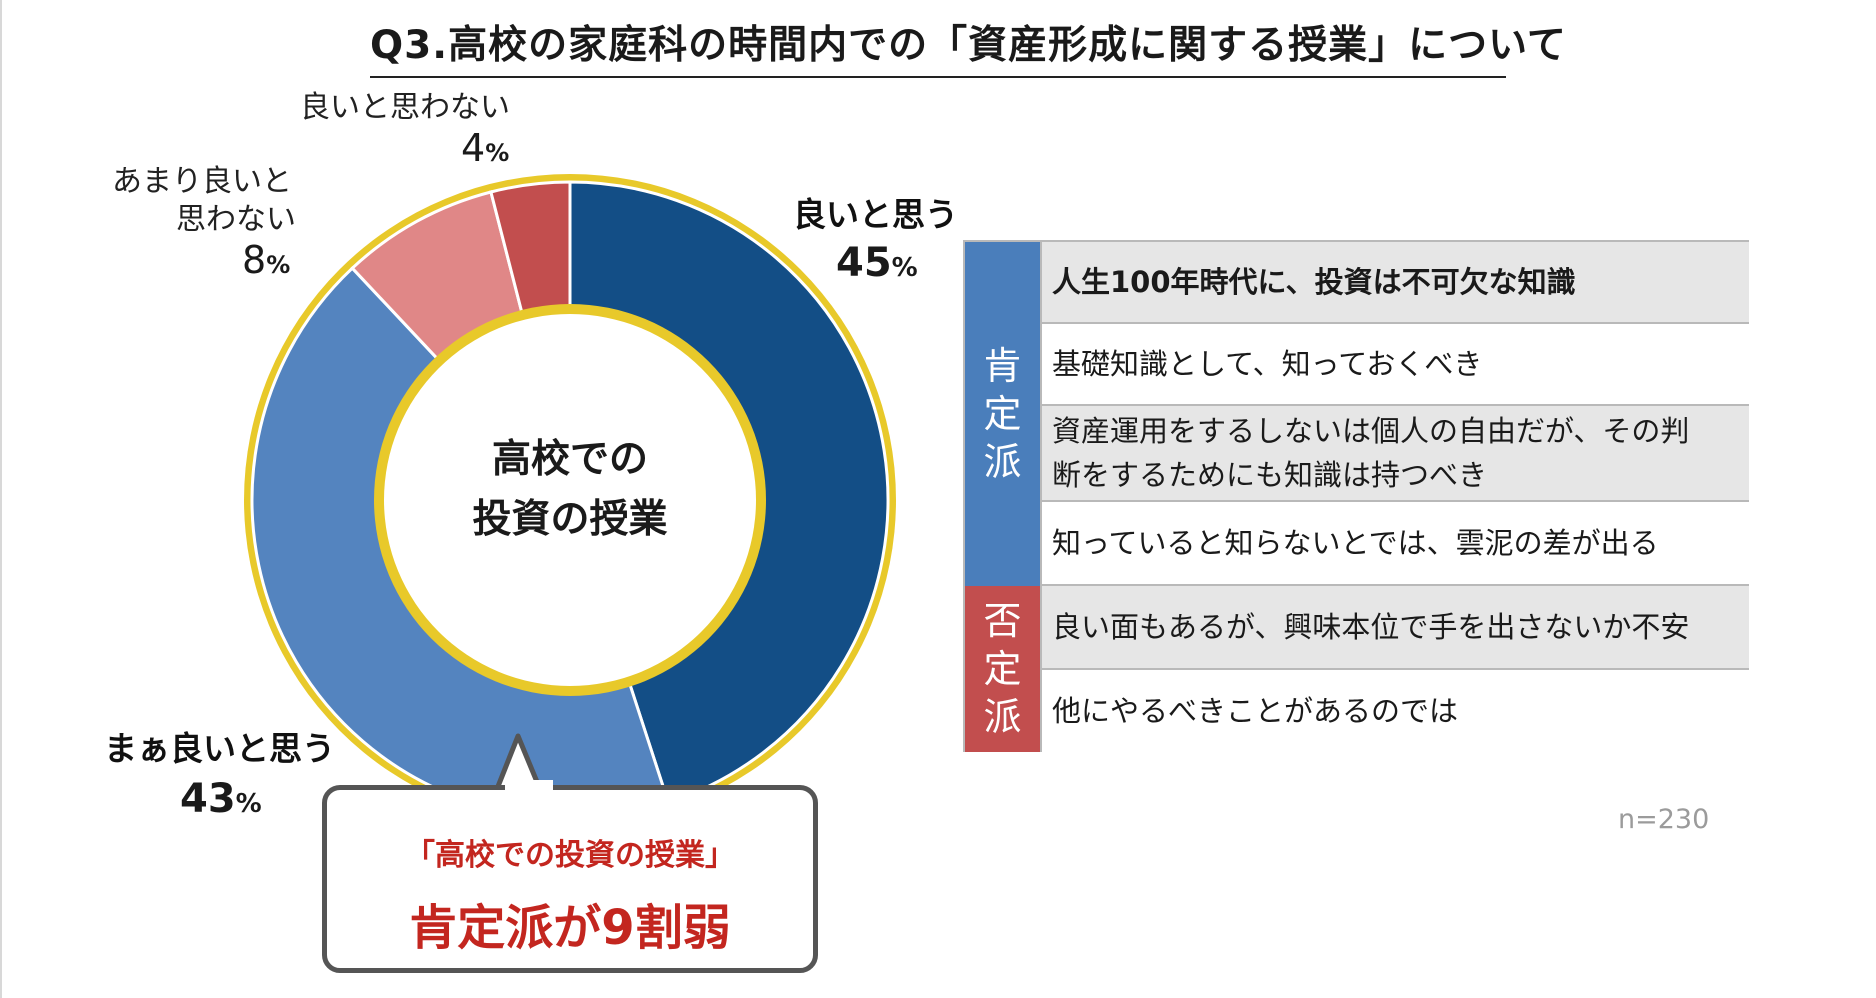 This screenshot has width=1876, height=998. I want to click on callout-line1: 「高校での投資の授業」, so click(570, 855).